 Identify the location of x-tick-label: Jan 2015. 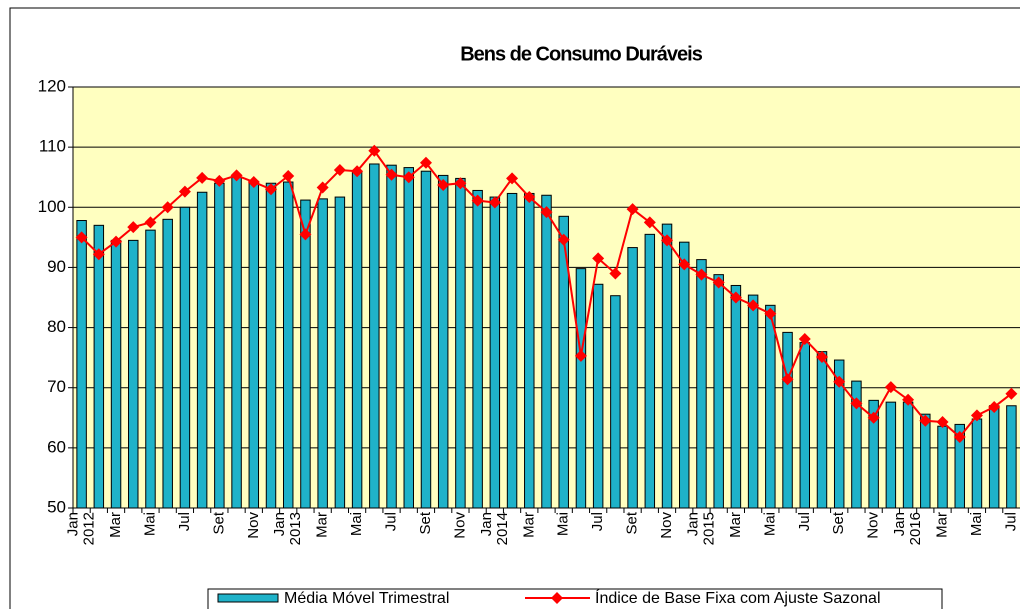
(701, 529).